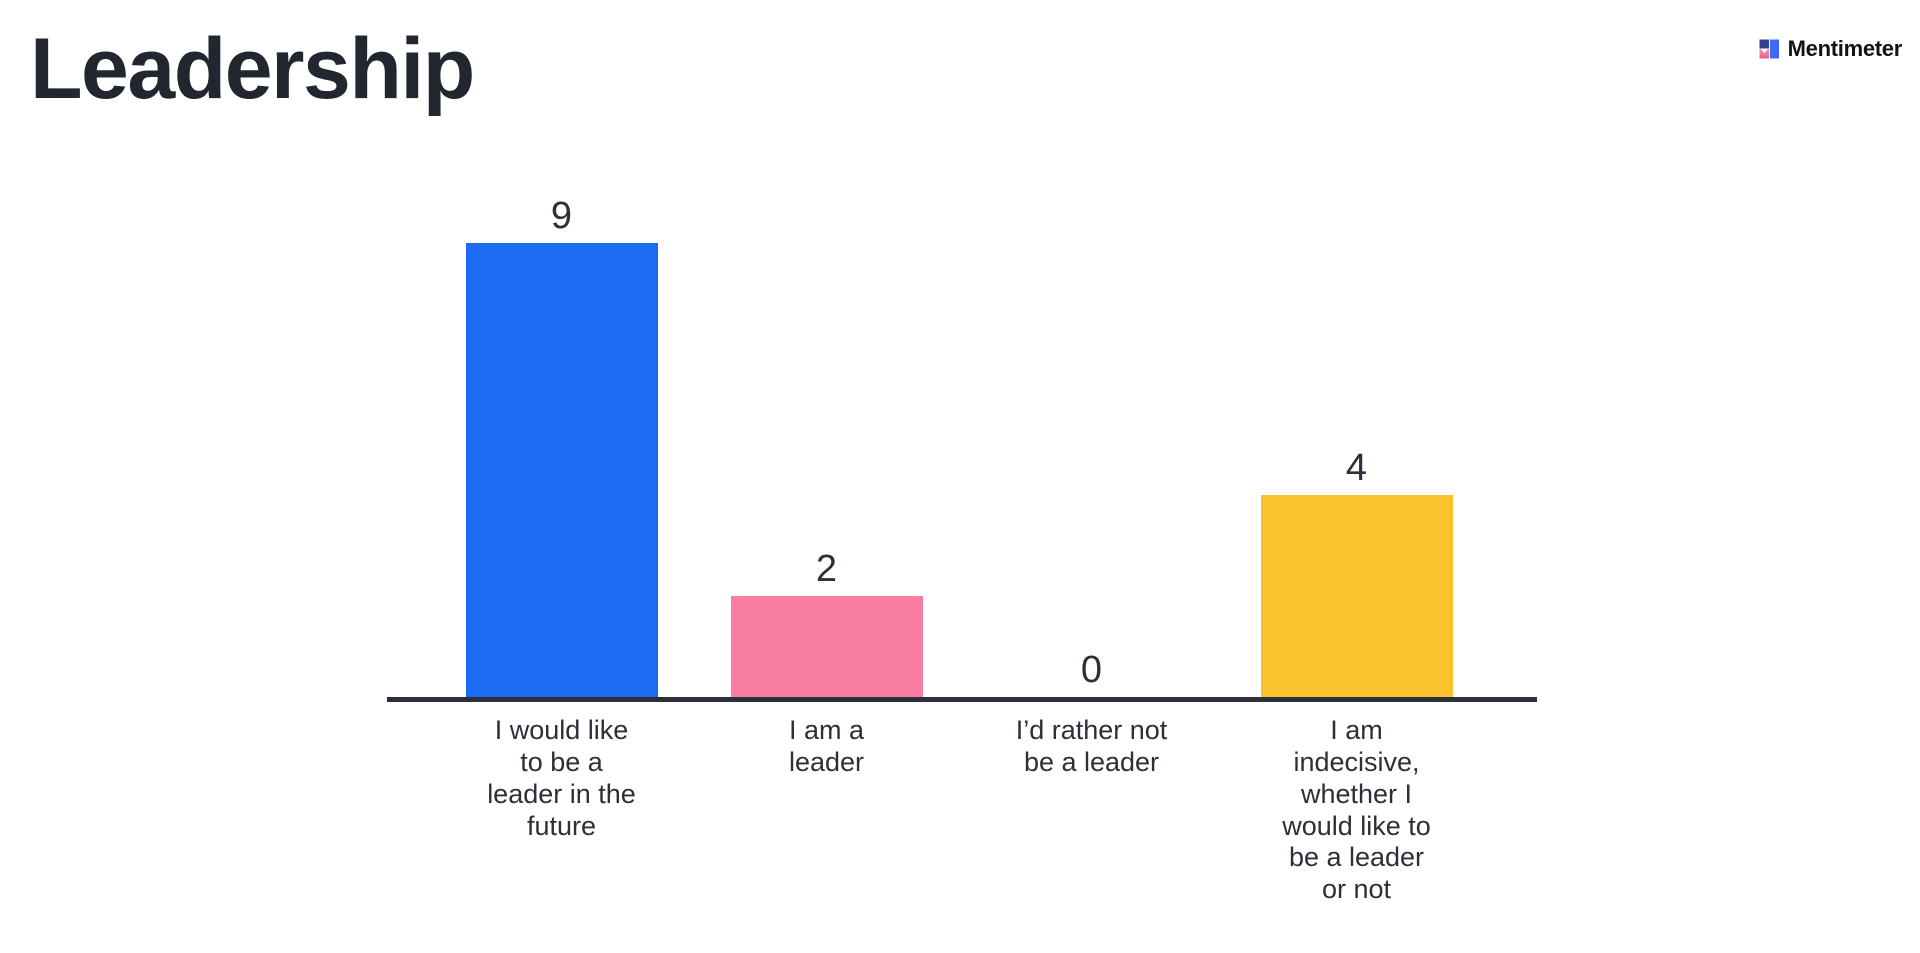  I want to click on bar-value-label: 0, so click(1091, 670).